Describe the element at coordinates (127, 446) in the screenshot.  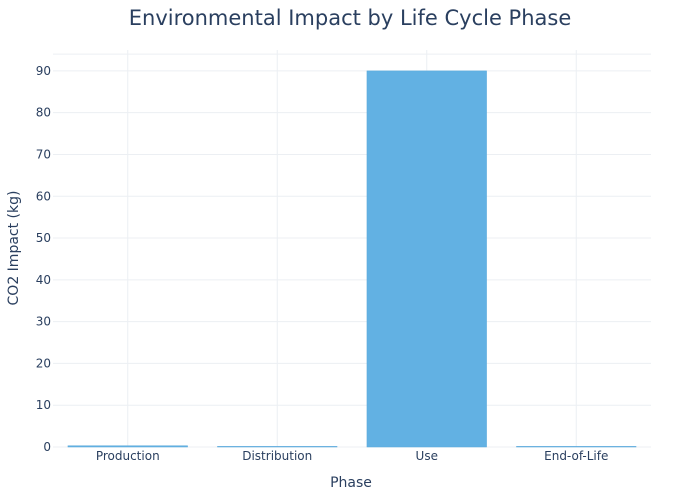
I see `bar-production` at that location.